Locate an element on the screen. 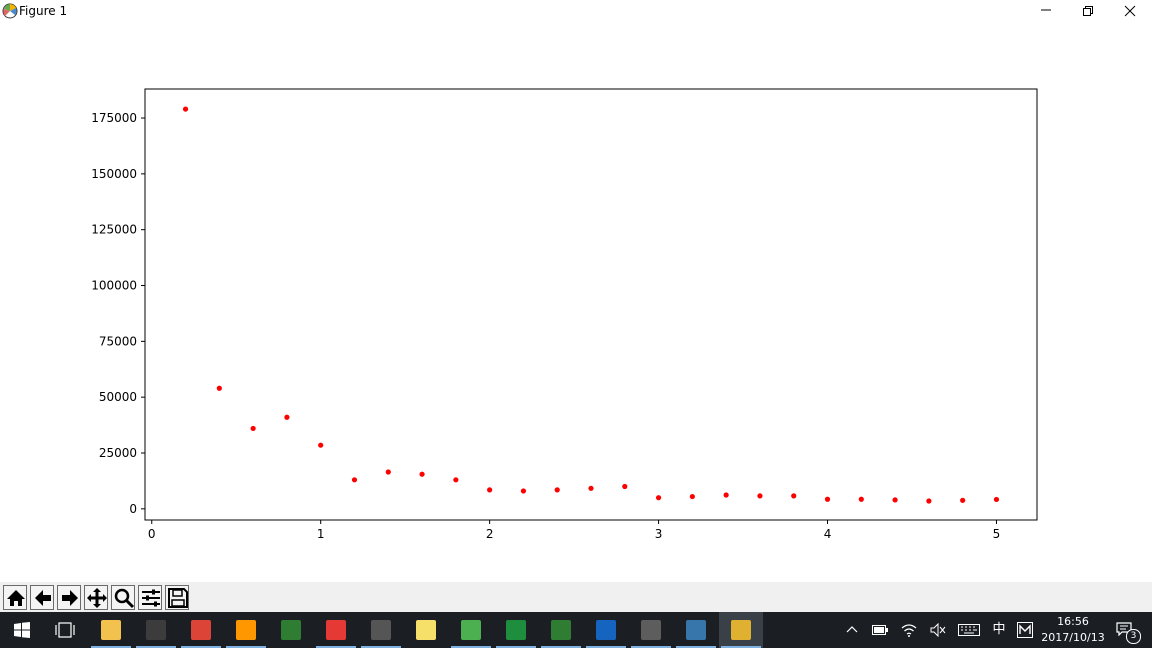 This screenshot has height=653, width=1152. terminal-taskbar-button is located at coordinates (156, 630).